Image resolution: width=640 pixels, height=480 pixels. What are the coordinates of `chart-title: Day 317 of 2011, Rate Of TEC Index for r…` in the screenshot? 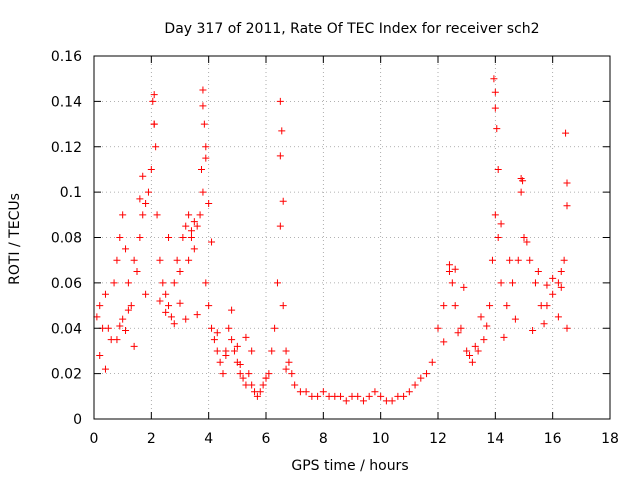 It's located at (351, 29).